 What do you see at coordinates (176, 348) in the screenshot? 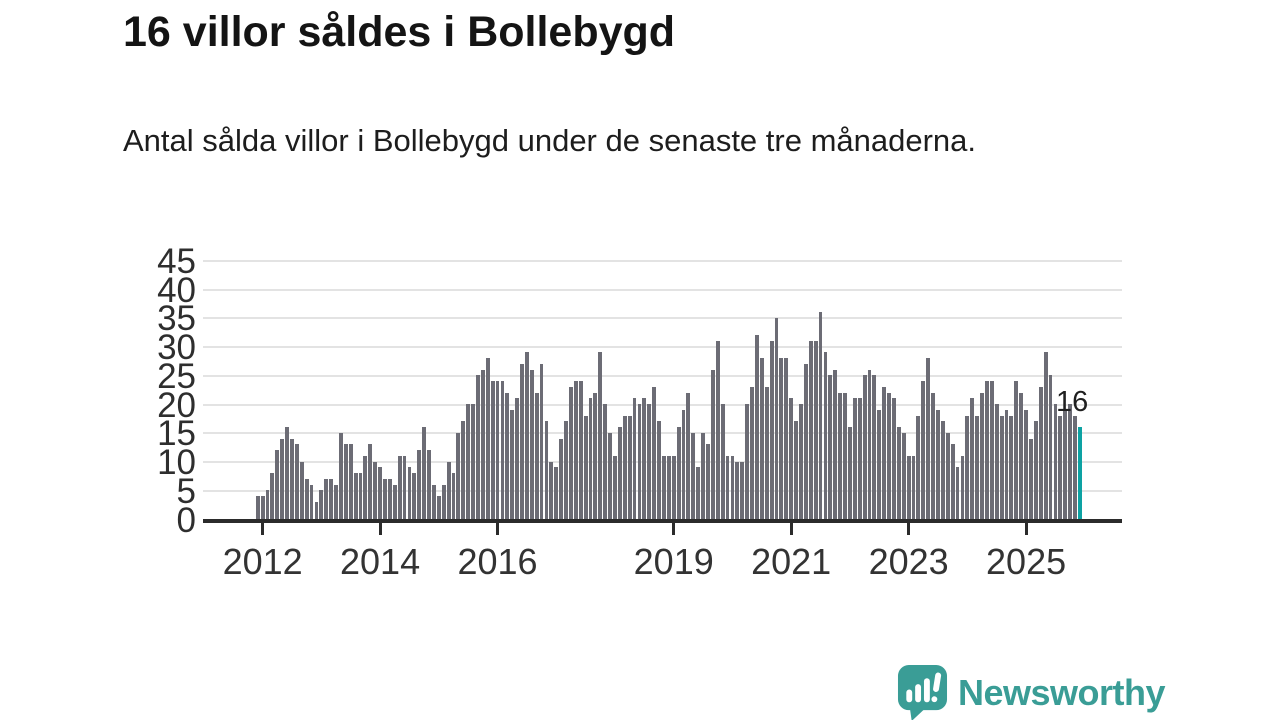
I see `y-axis-label: 30` at bounding box center [176, 348].